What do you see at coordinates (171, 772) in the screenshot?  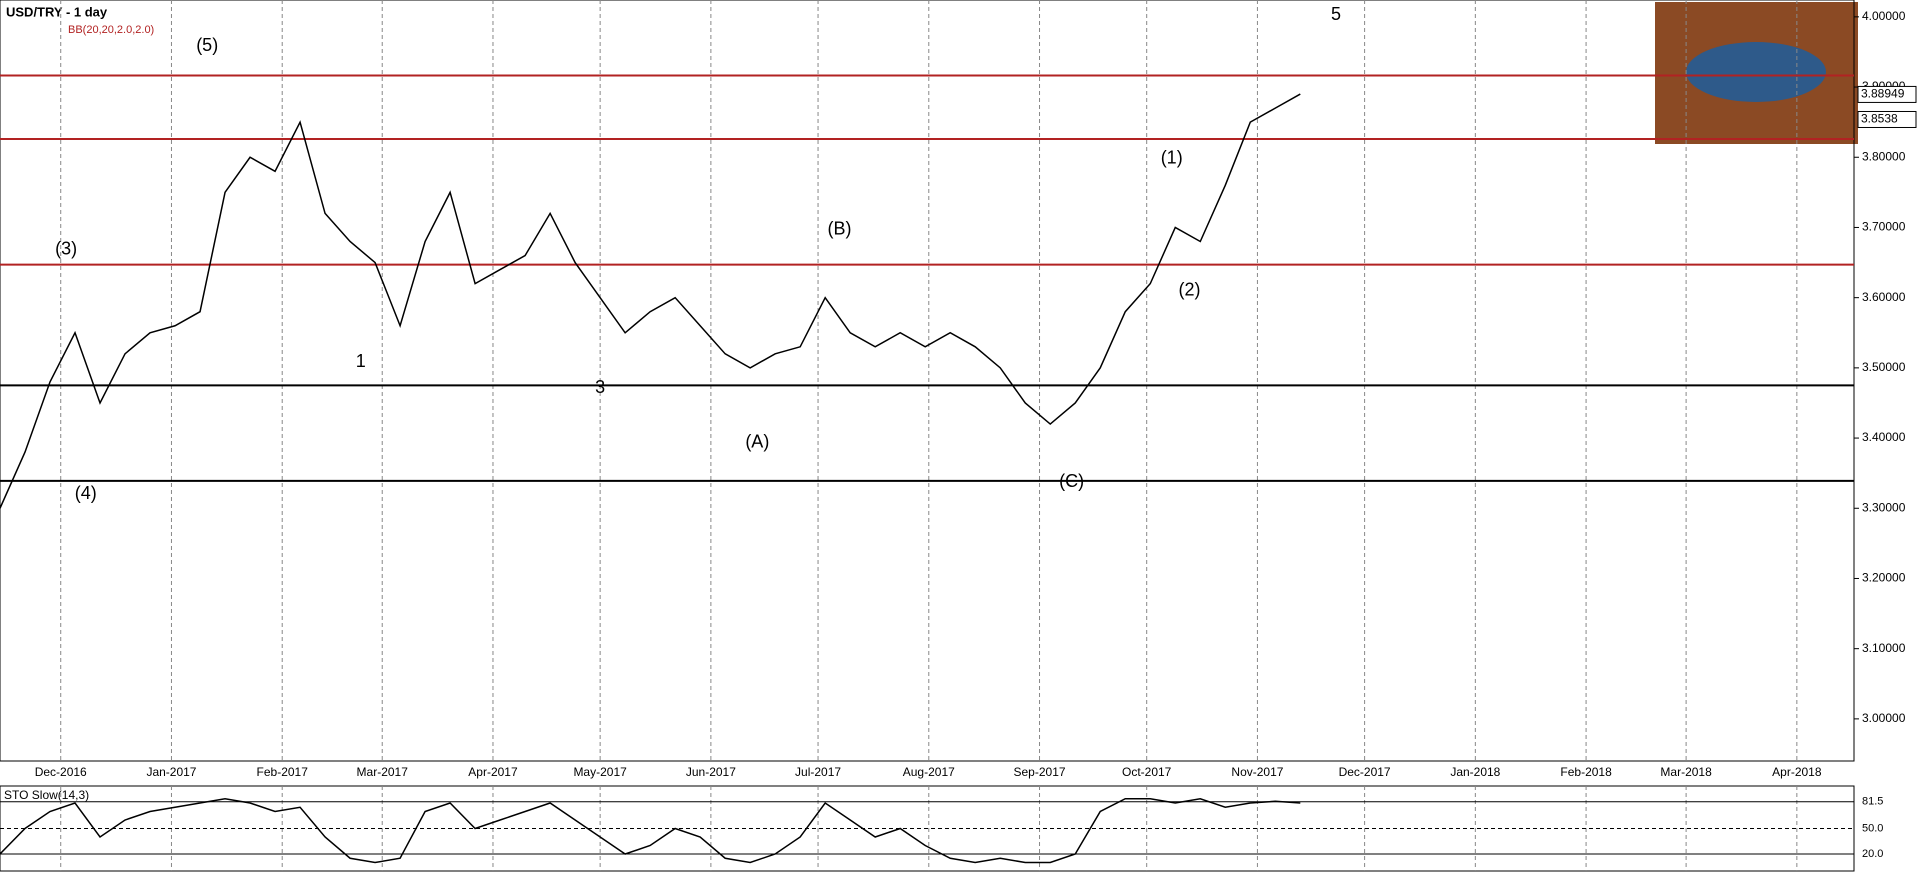 I see `x-tick-label: Jan-2017` at bounding box center [171, 772].